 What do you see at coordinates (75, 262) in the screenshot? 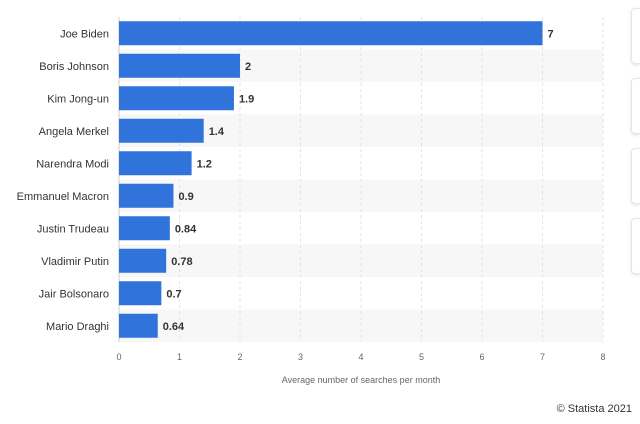
I see `category-label: Vladimir Putin` at bounding box center [75, 262].